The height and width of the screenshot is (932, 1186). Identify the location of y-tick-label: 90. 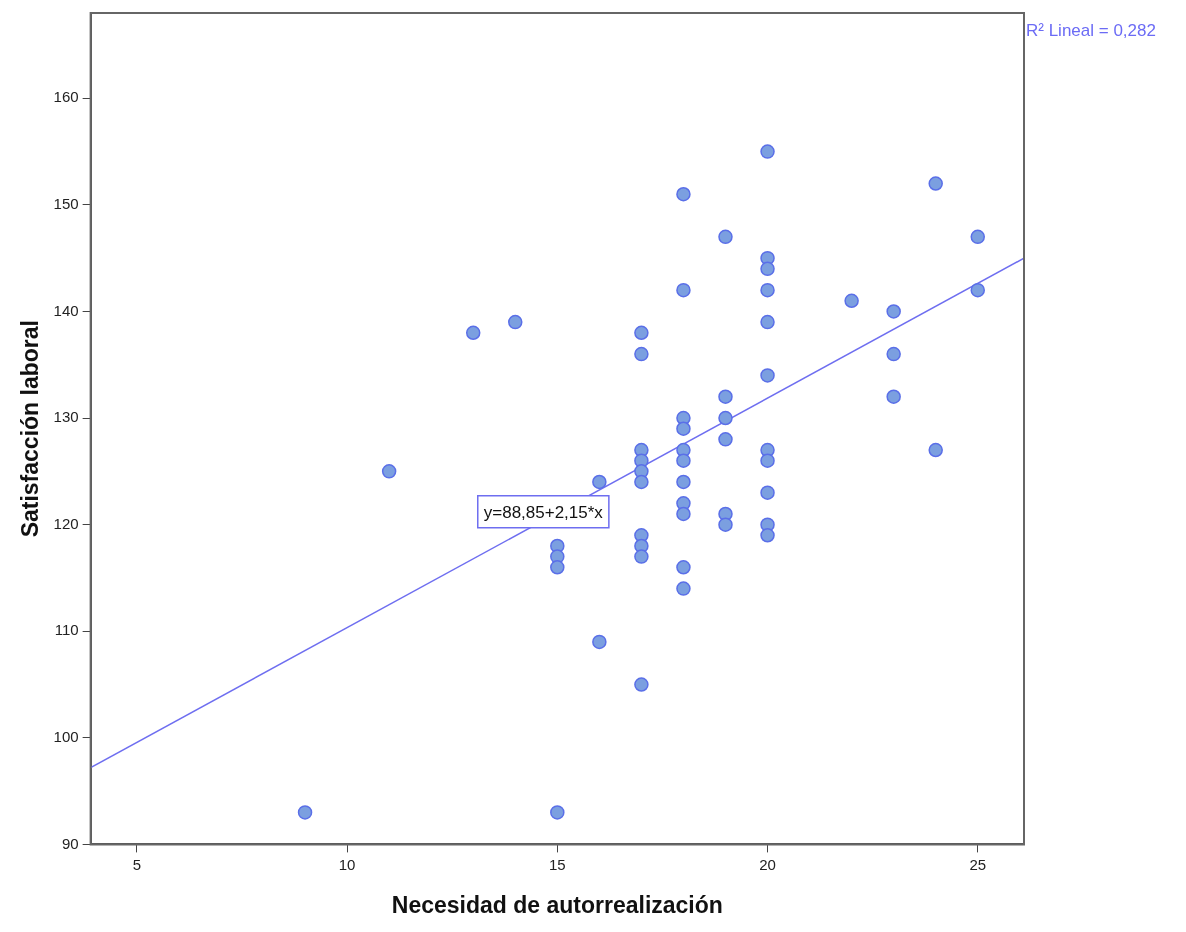
(70, 843).